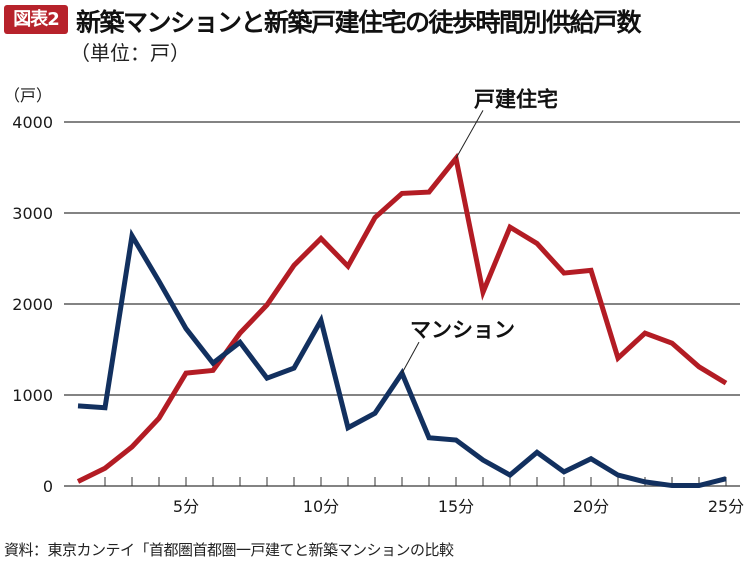 The width and height of the screenshot is (755, 568). I want to click on series-label-mansion: マンション, so click(462, 330).